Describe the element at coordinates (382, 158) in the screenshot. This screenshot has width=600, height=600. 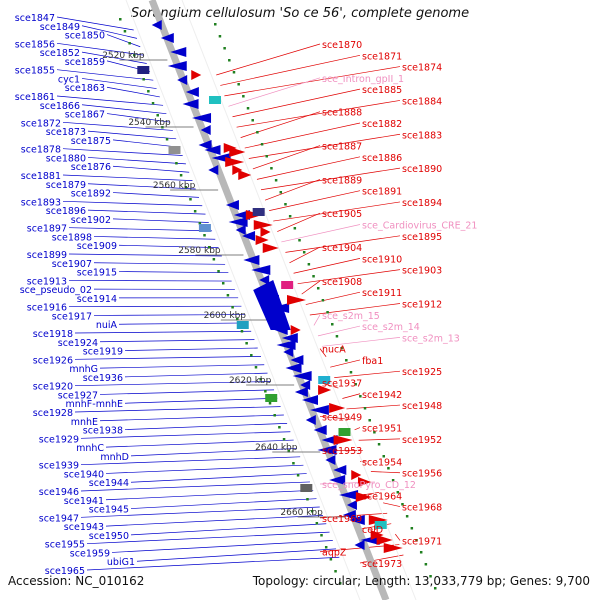
I see `right-feature-label: sce1886` at that location.